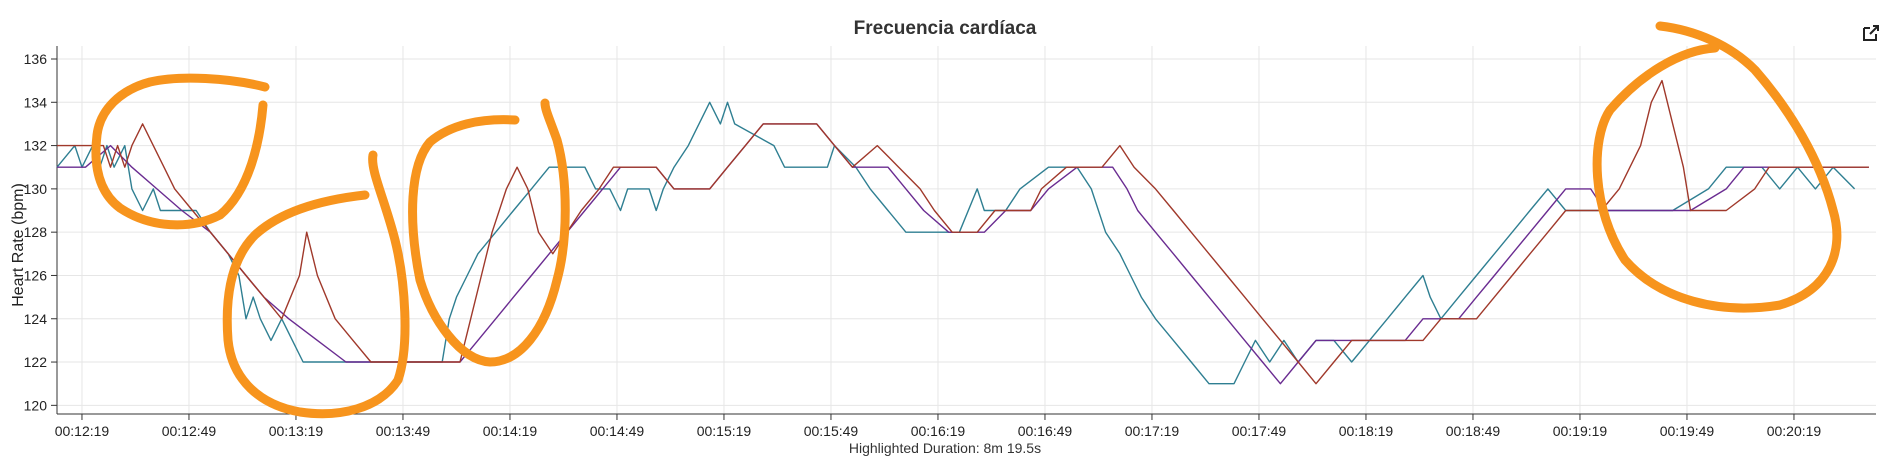  What do you see at coordinates (36, 362) in the screenshot?
I see `y-tick-label: 122` at bounding box center [36, 362].